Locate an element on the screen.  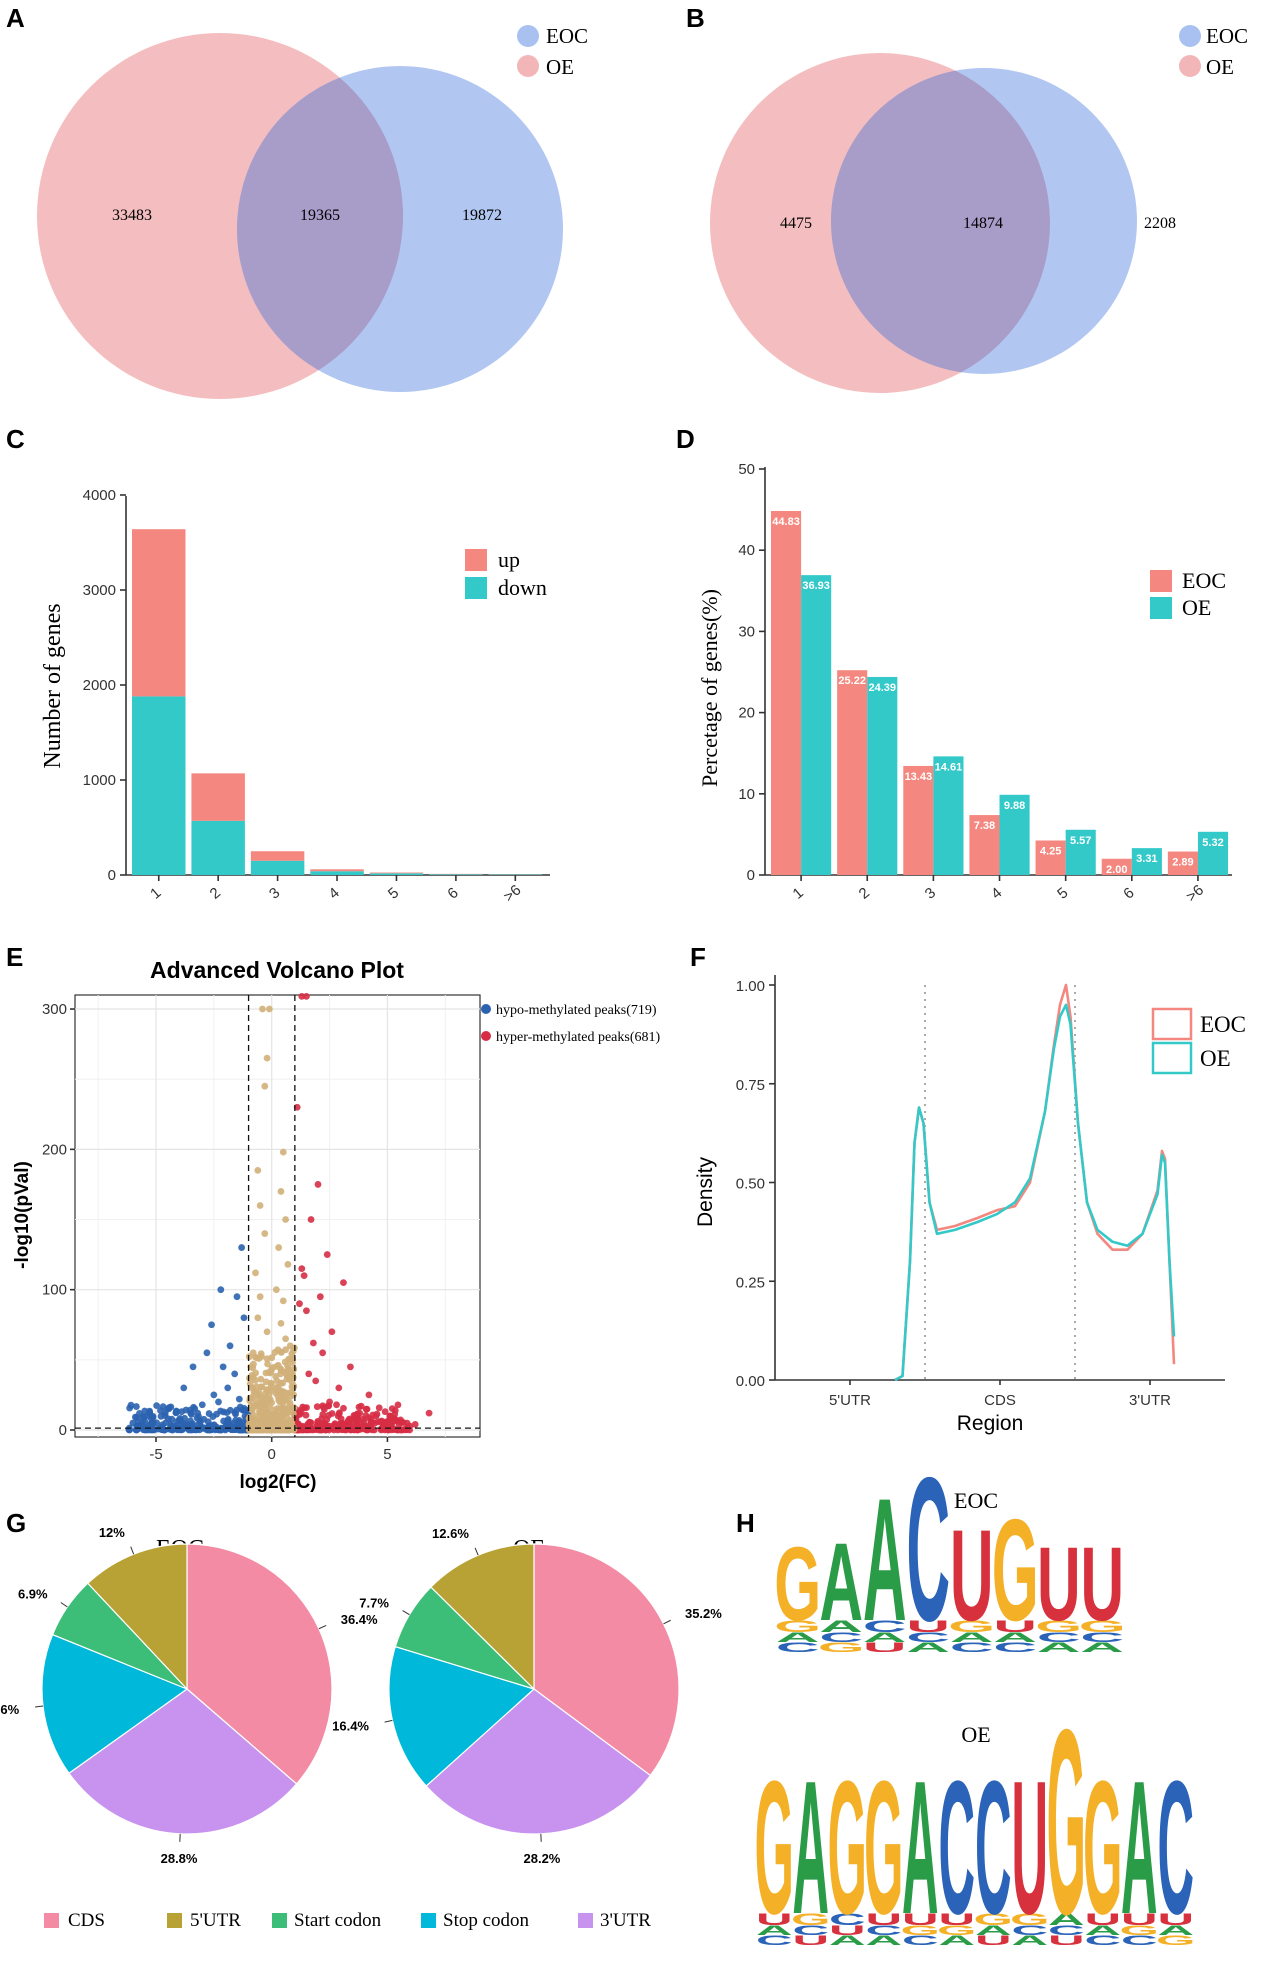
panel-b: B 4475 14874 2208 EOC OE is located at coordinates (967, 198).